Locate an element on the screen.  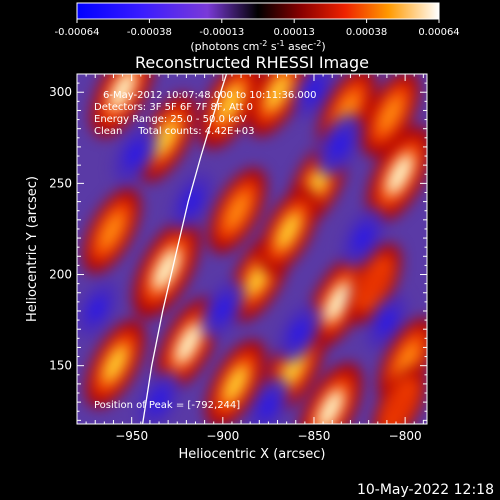
x-tick-label: −900 is located at coordinates (222, 436).